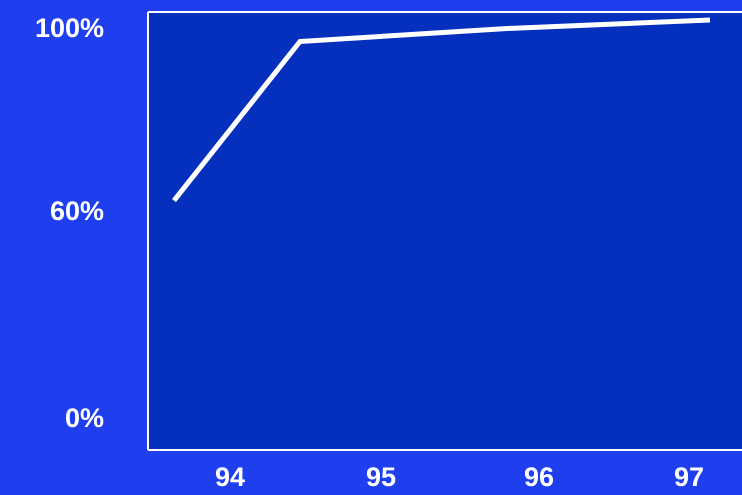 Image resolution: width=742 pixels, height=495 pixels. Describe the element at coordinates (381, 477) in the screenshot. I see `x-tick-label-95: 95` at that location.